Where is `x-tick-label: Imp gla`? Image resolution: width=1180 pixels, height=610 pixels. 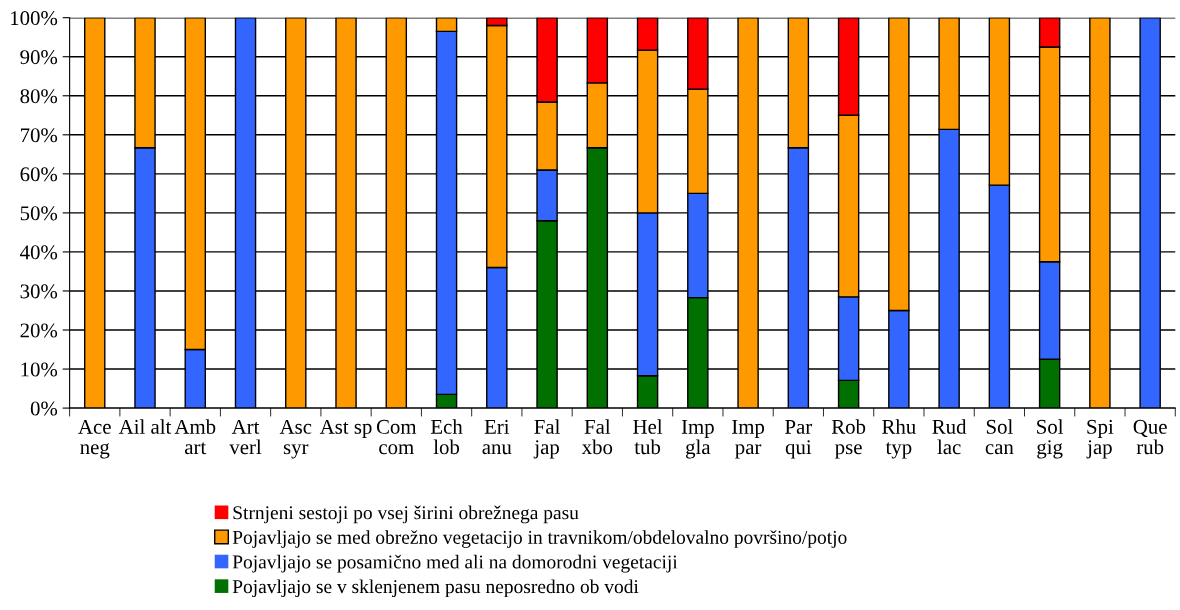 x-tick-label: Imp gla is located at coordinates (697, 439).